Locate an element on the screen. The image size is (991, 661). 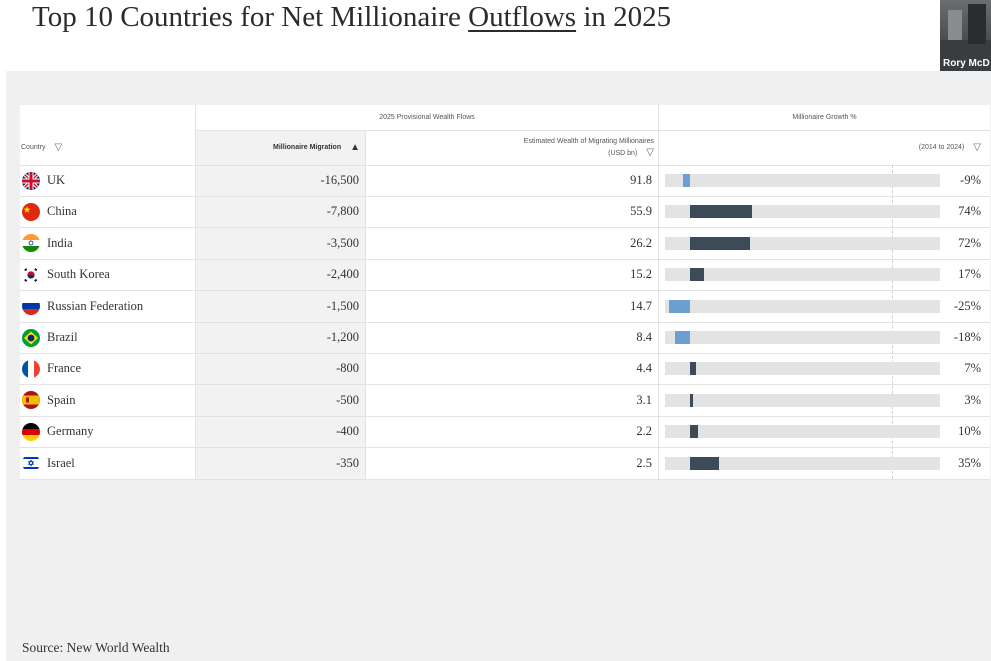
country-name: China is located at coordinates (62, 211).